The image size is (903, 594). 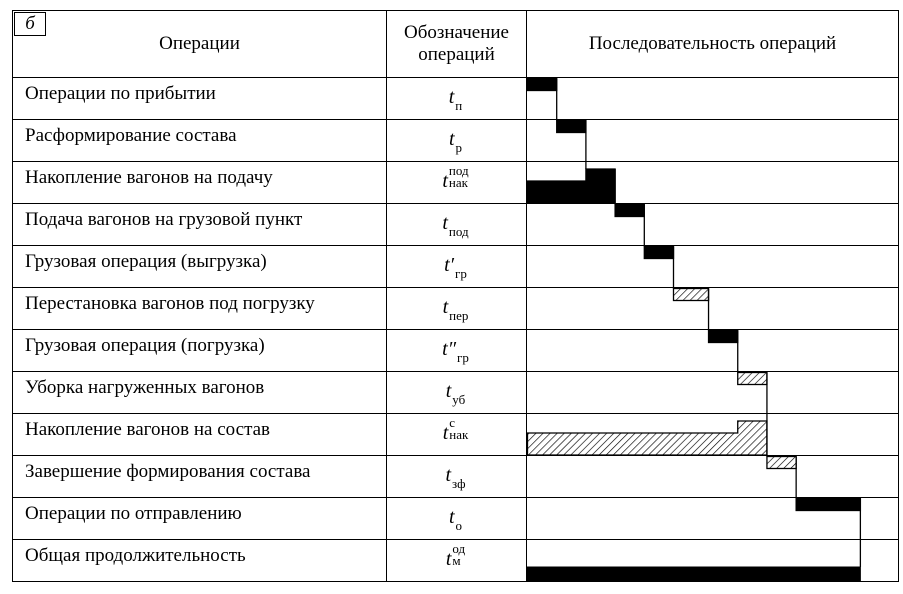 I want to click on symbol-superscript: под, so click(x=458, y=170).